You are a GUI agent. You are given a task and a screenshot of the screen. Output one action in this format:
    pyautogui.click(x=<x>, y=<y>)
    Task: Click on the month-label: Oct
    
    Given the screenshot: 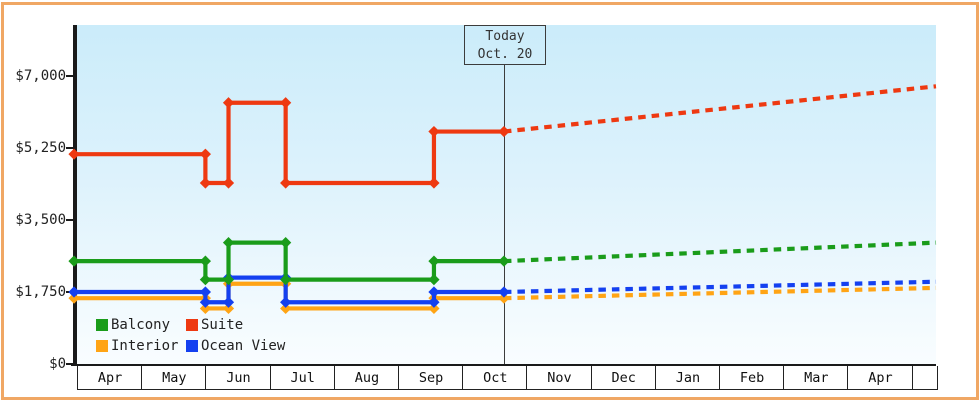 What is the action you would take?
    pyautogui.click(x=495, y=378)
    